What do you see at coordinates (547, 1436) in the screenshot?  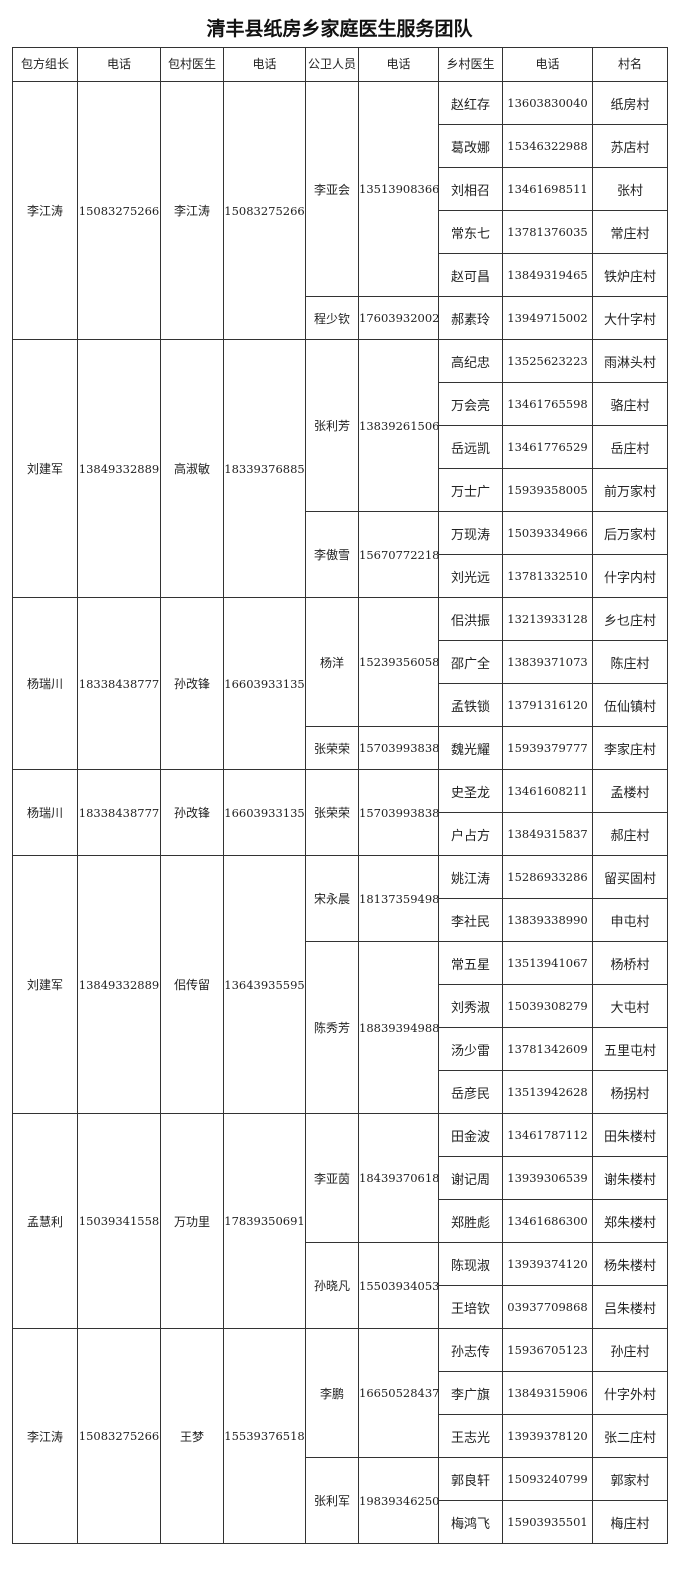 I see `rural-doctor-phone: 13939378120` at bounding box center [547, 1436].